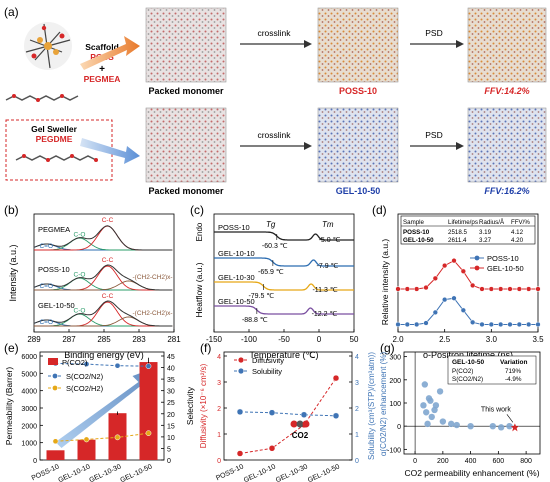  Describe the element at coordinates (29, 357) in the screenshot. I see `y-tick-label: 6000` at that location.